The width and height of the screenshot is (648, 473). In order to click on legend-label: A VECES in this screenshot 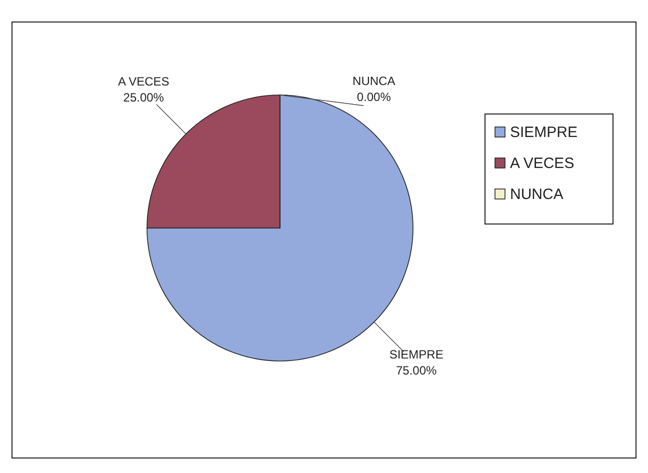, I will do `click(542, 163)`.